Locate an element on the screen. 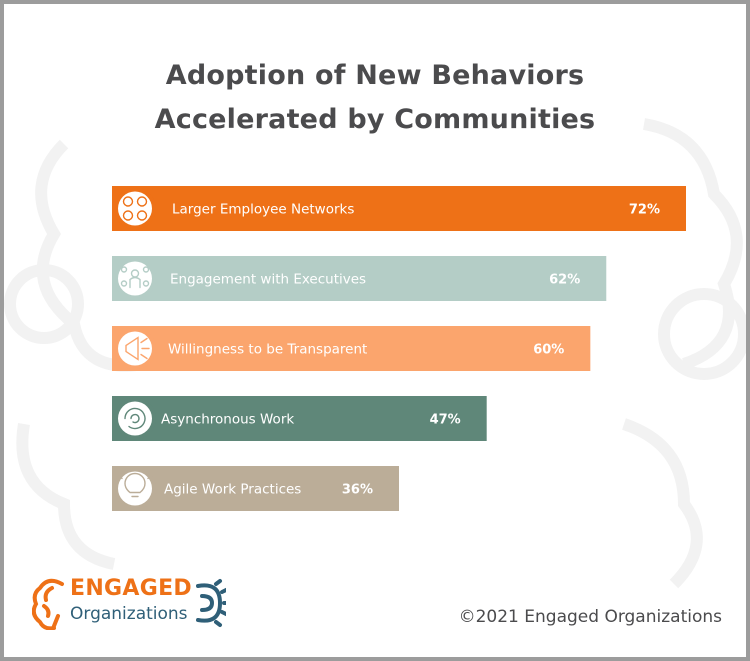  chart-title-line-2: Accelerated by Communities is located at coordinates (375, 119).